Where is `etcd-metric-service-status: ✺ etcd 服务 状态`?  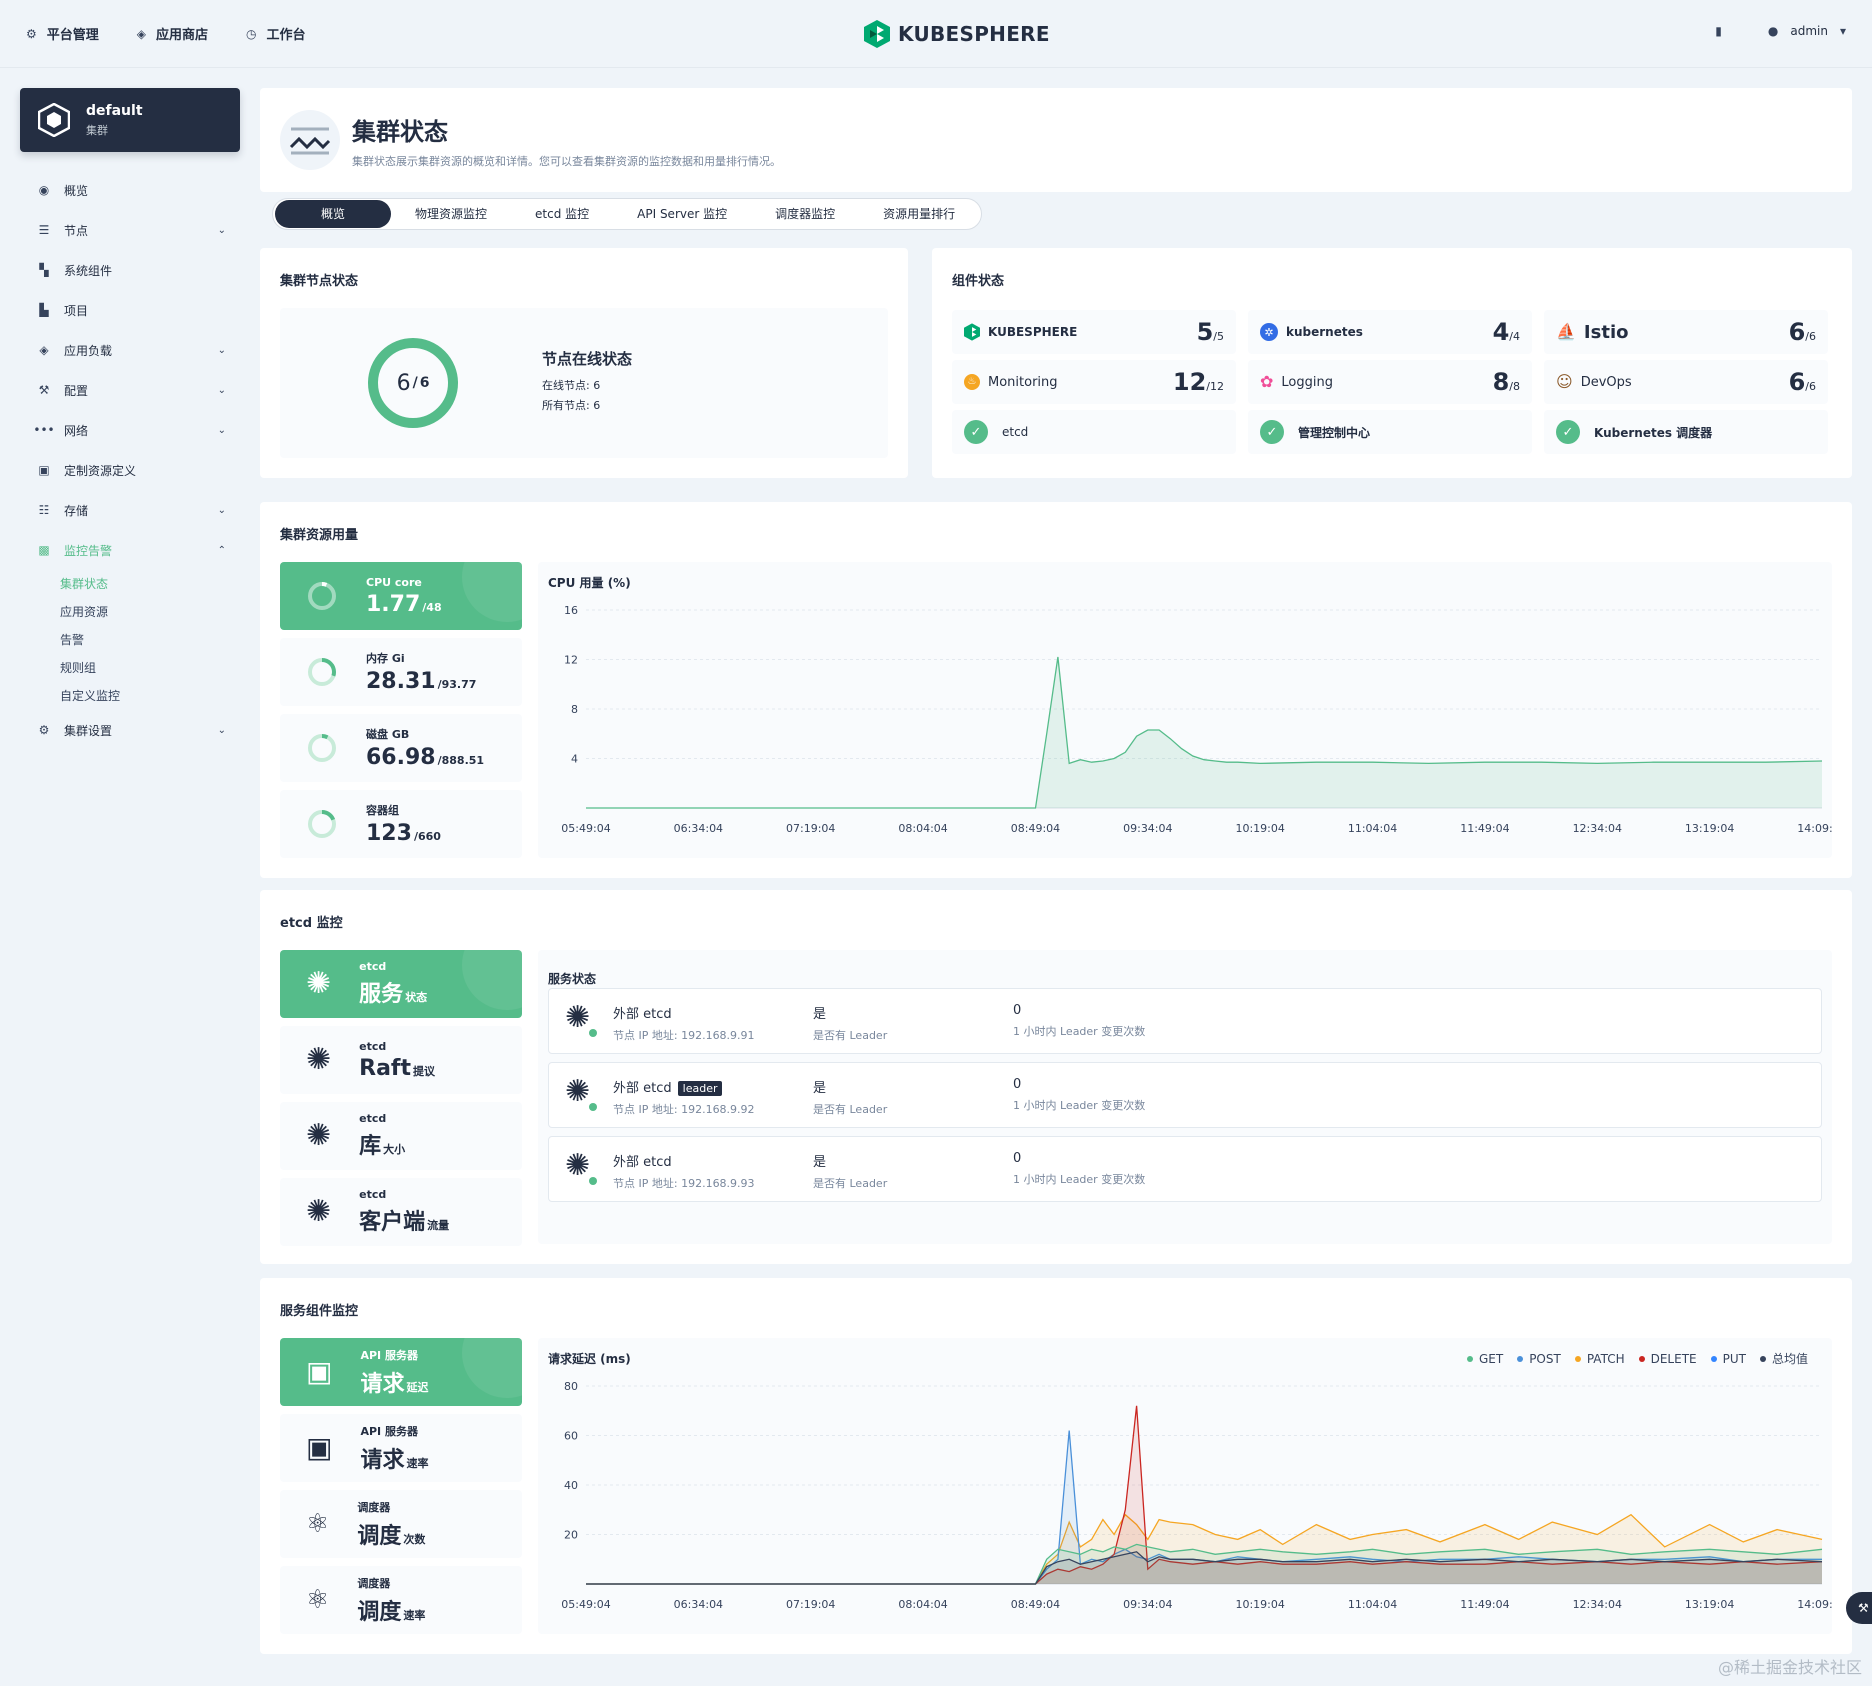
etcd-metric-service-status: ✺ etcd 服务 状态 is located at coordinates (401, 984).